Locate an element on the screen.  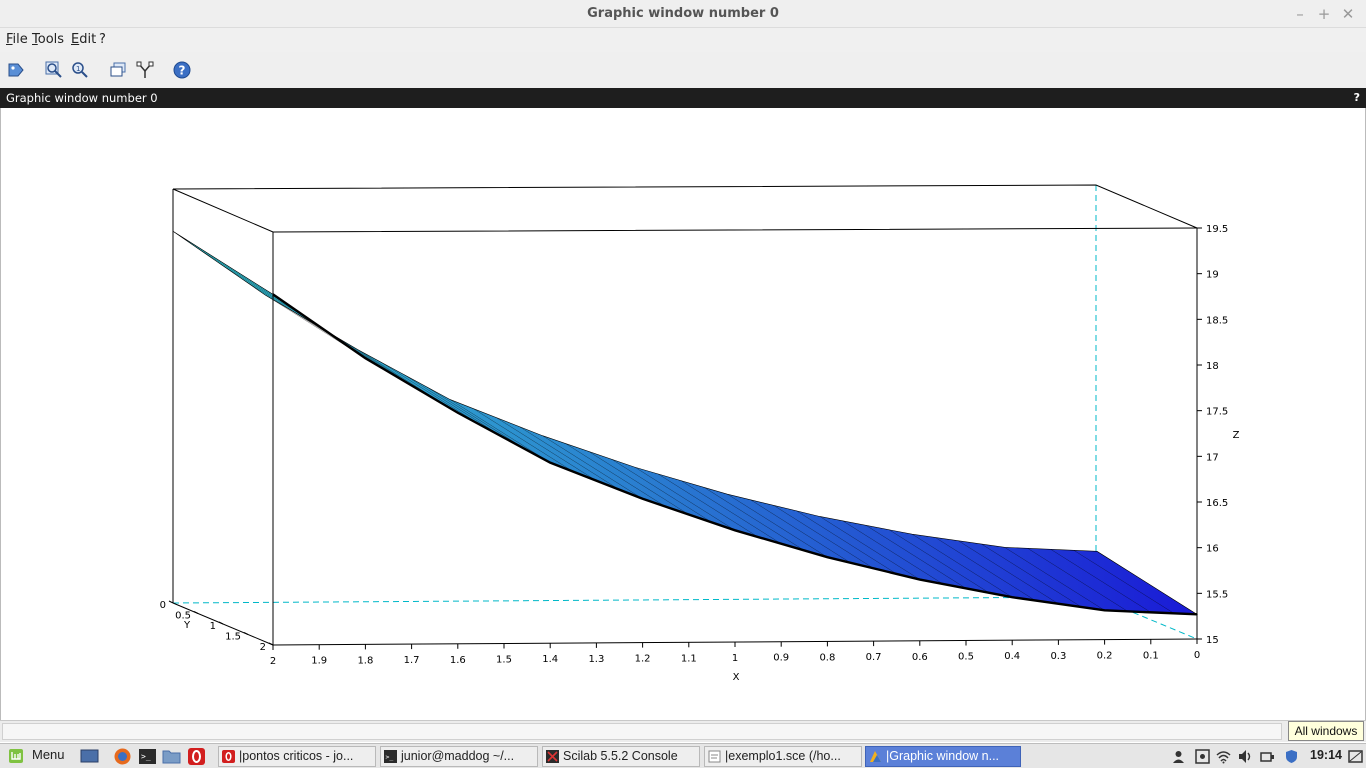
x-tick-label: 1.8 is located at coordinates (365, 660).